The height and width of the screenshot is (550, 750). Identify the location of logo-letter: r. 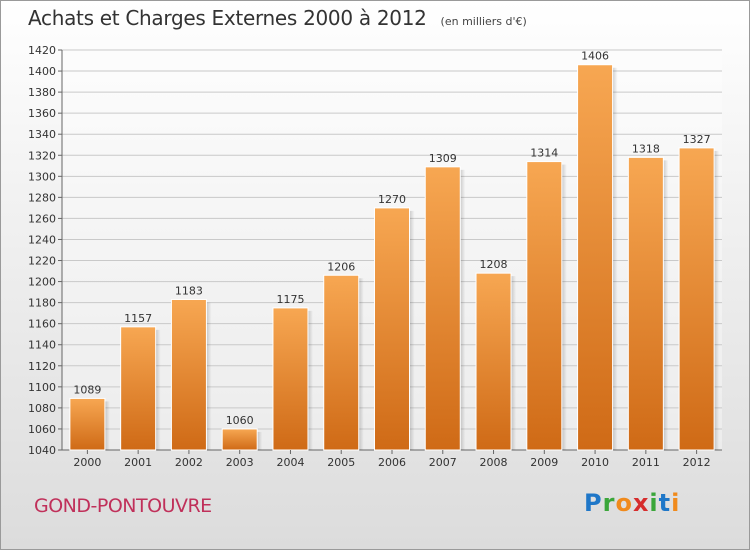
(609, 503).